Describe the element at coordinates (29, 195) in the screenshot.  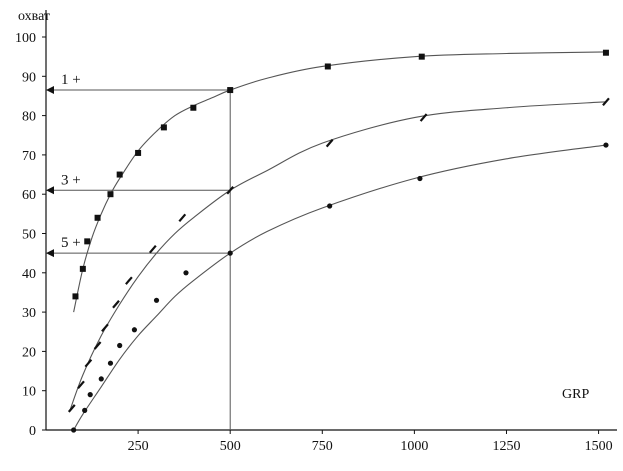
I see `y-tick-label: 60` at that location.